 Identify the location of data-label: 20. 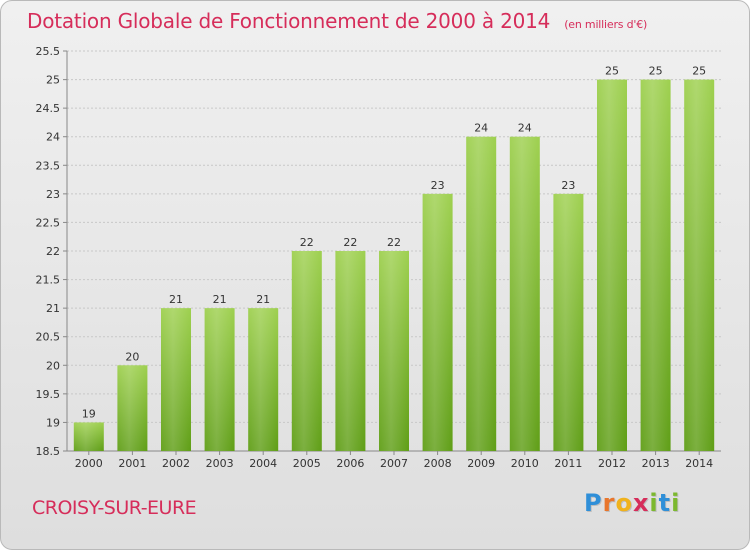
(132, 356).